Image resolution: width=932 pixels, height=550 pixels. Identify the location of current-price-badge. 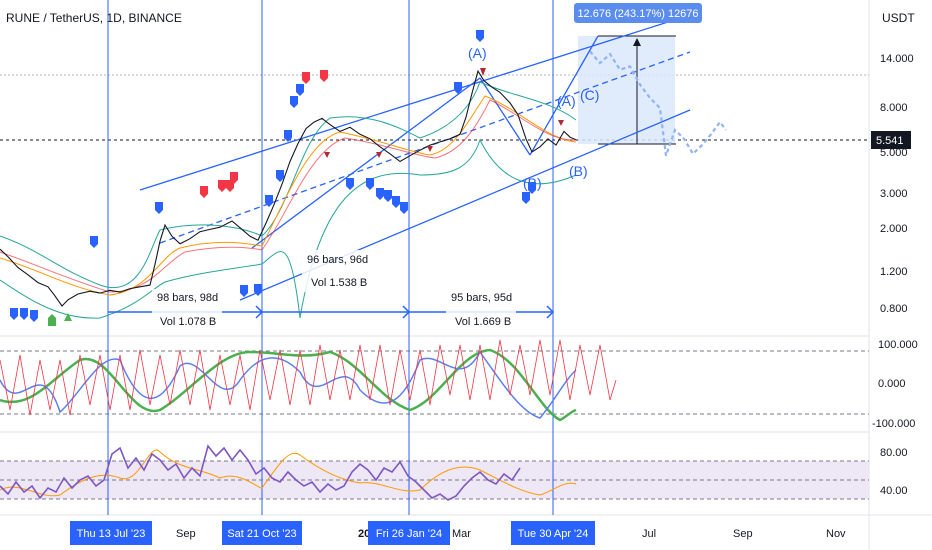
(891, 140).